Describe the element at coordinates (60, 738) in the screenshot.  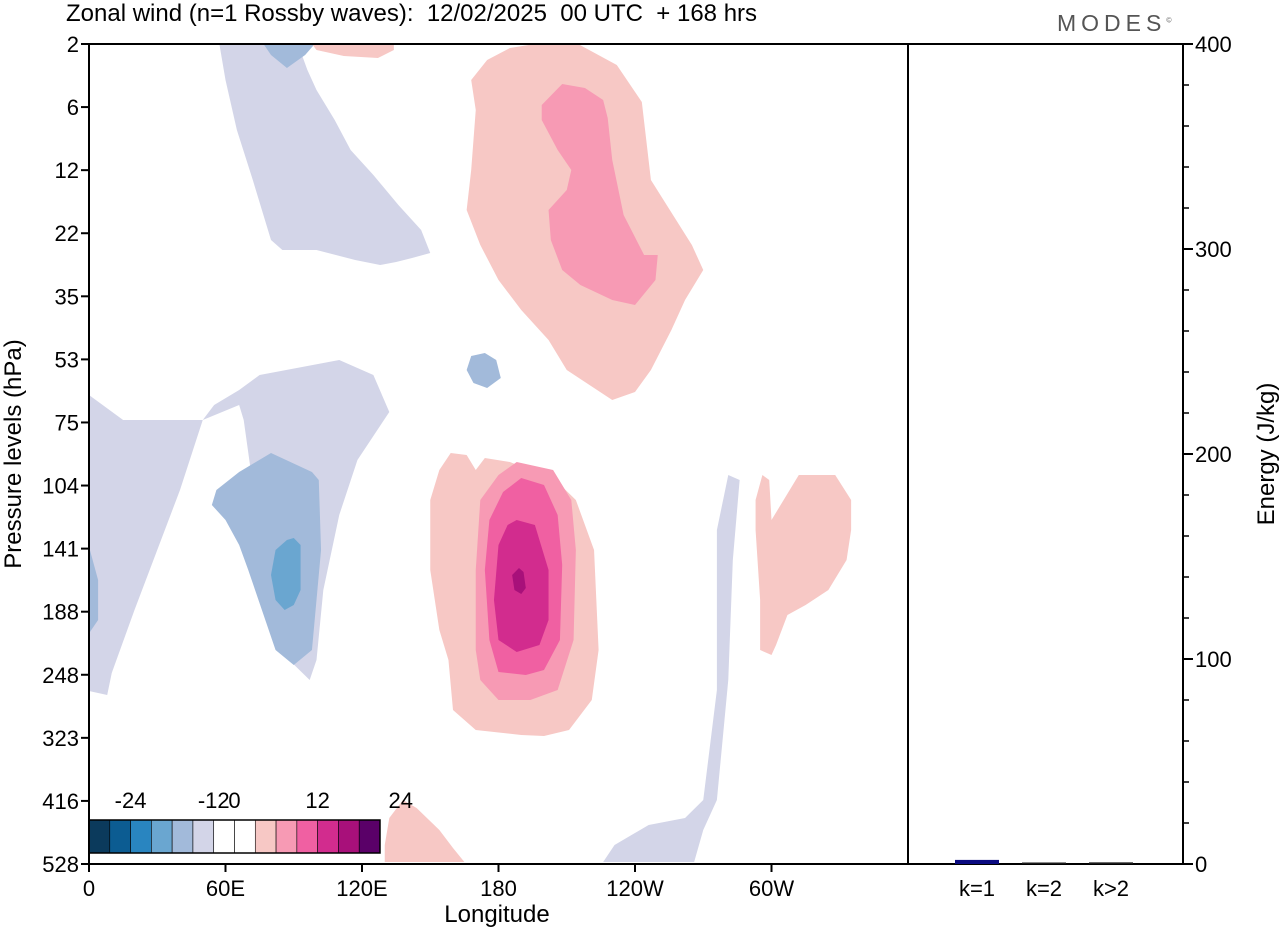
I see `y-tick-label: 323` at that location.